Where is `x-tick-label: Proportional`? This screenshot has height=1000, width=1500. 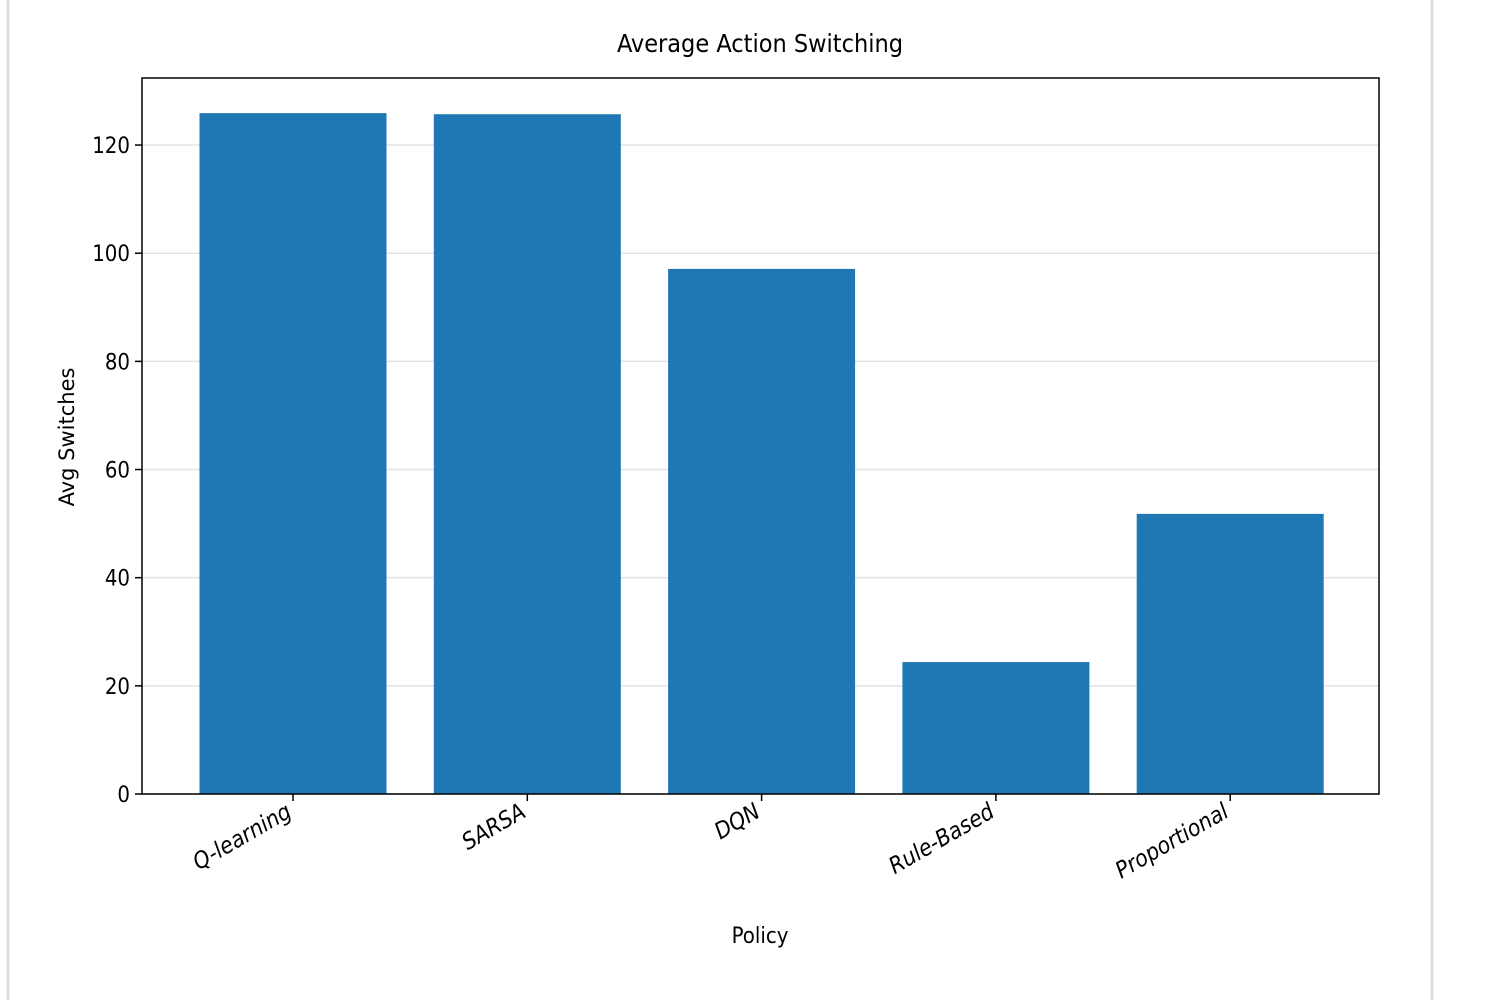 x-tick-label: Proportional is located at coordinates (1172, 842).